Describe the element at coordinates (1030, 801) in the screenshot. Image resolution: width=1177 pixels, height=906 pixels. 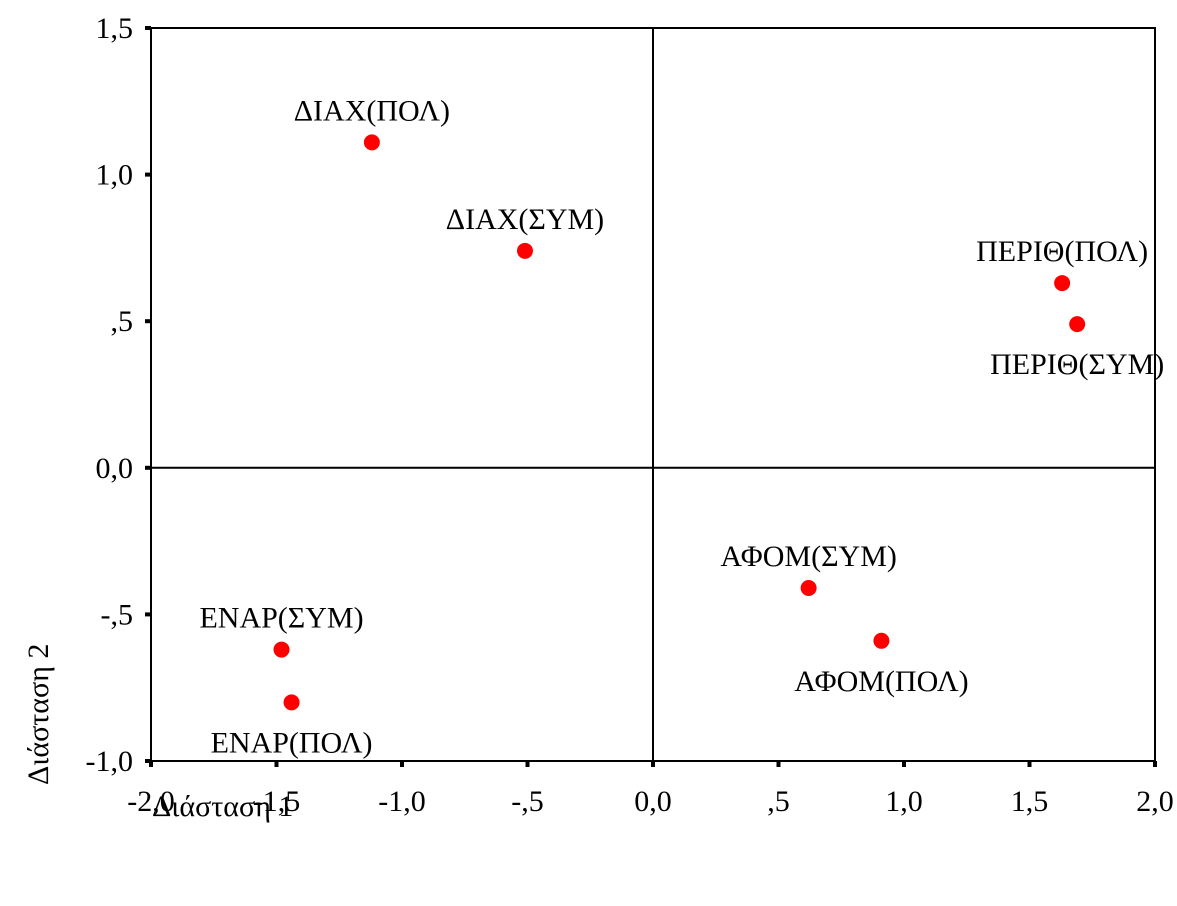
I see `x-tick-label: 1,5` at that location.